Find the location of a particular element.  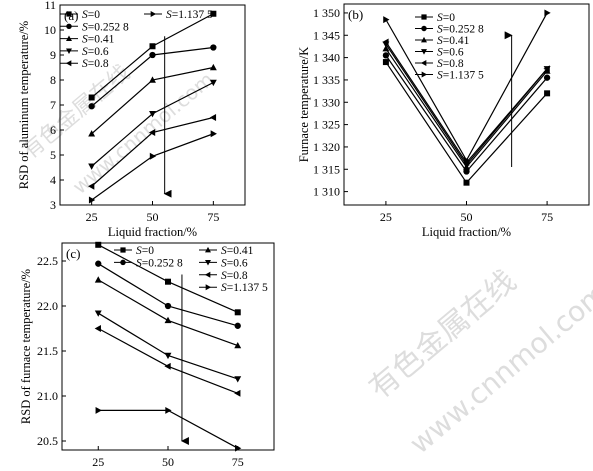

y-axis-label: RSD of furnace temperature/% is located at coordinates (26, 346).